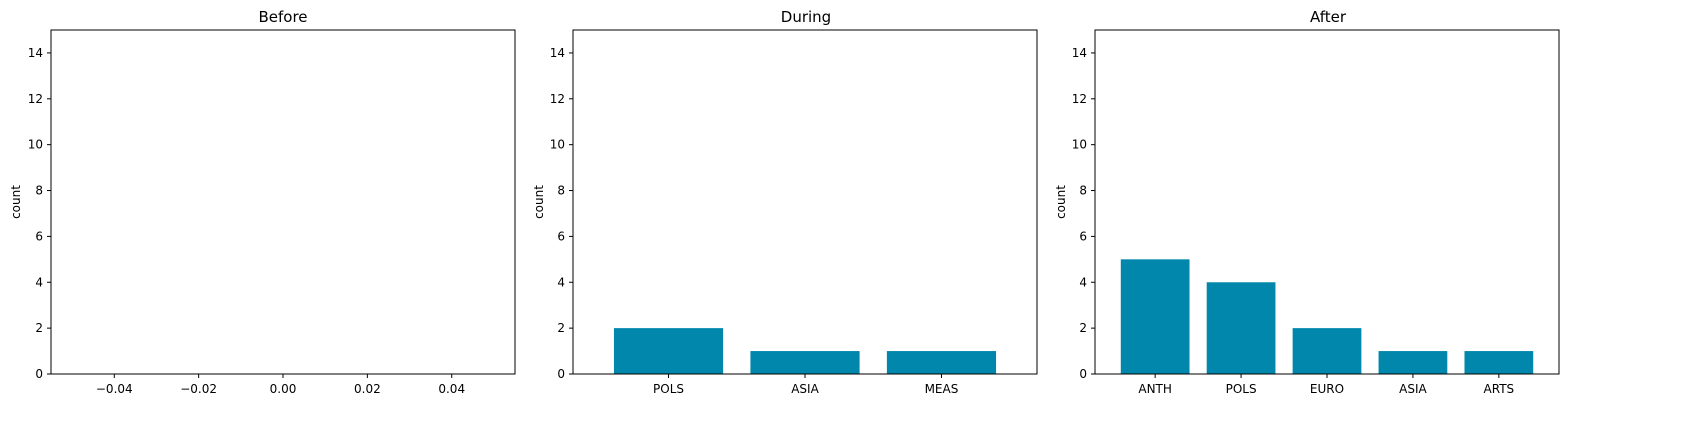  I want to click on bar-meas, so click(941, 362).